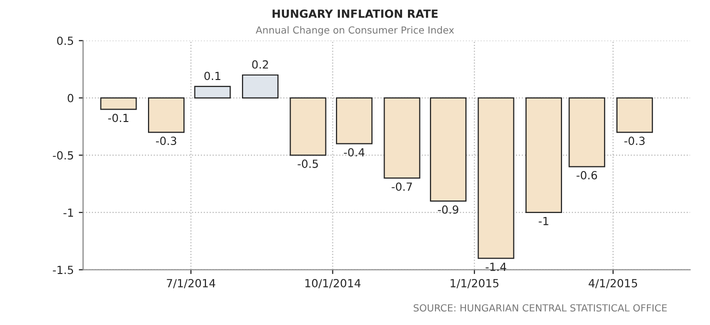 This screenshot has height=325, width=710. I want to click on source-note: SOURCE: HUNGARIAN CENTRAL STATISTICAL OFFICE, so click(540, 308).